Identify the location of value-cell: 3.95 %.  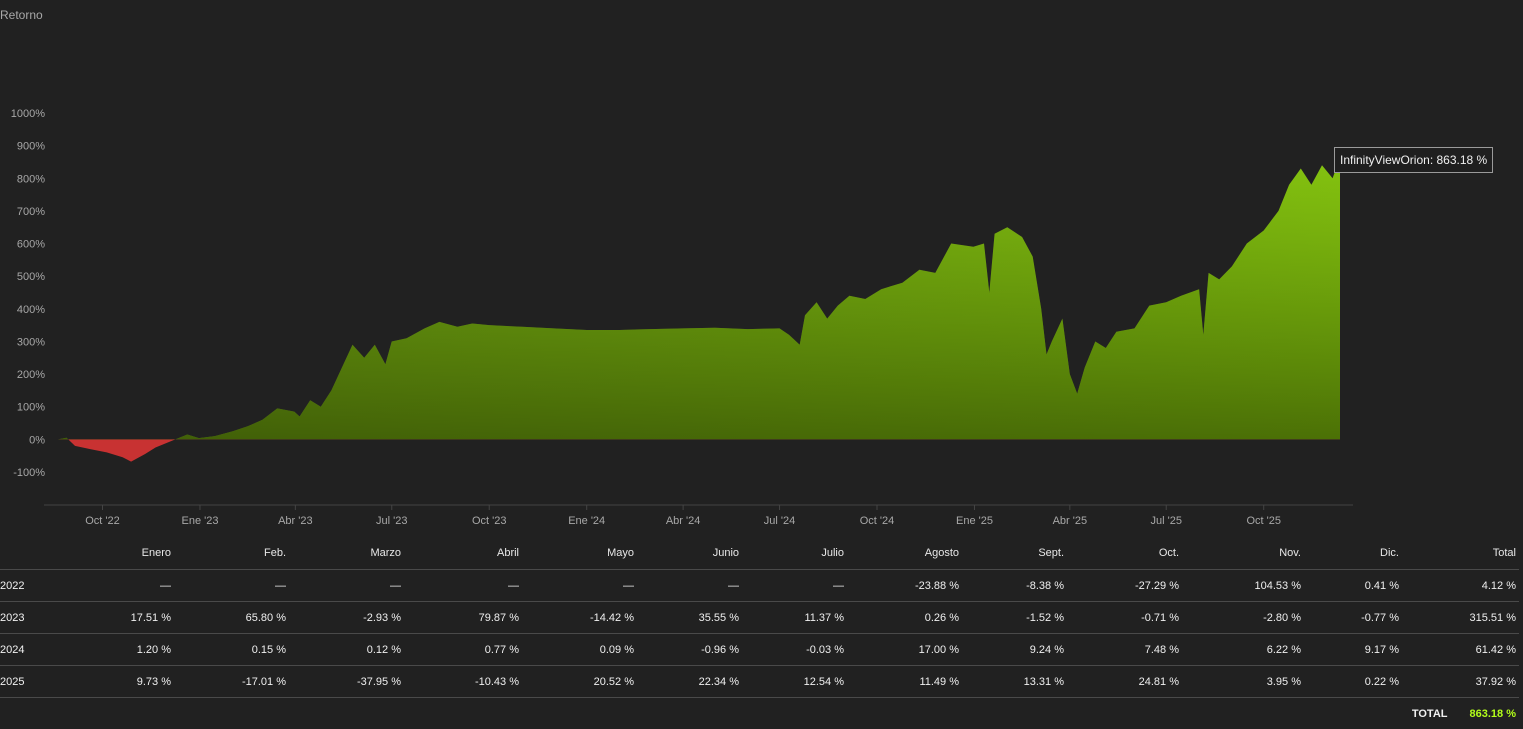
(1243, 681).